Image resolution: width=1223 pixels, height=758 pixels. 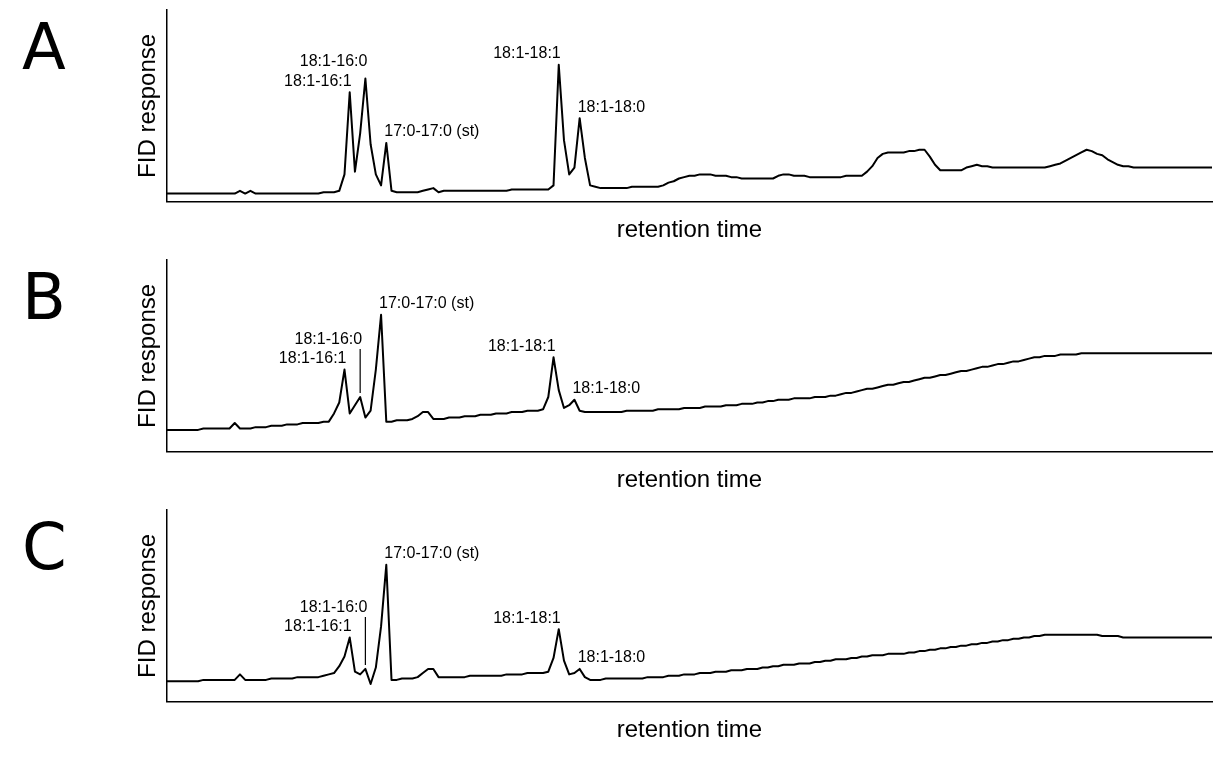 What do you see at coordinates (432, 131) in the screenshot?
I see `annotation: 17:0-17:0 (st)` at bounding box center [432, 131].